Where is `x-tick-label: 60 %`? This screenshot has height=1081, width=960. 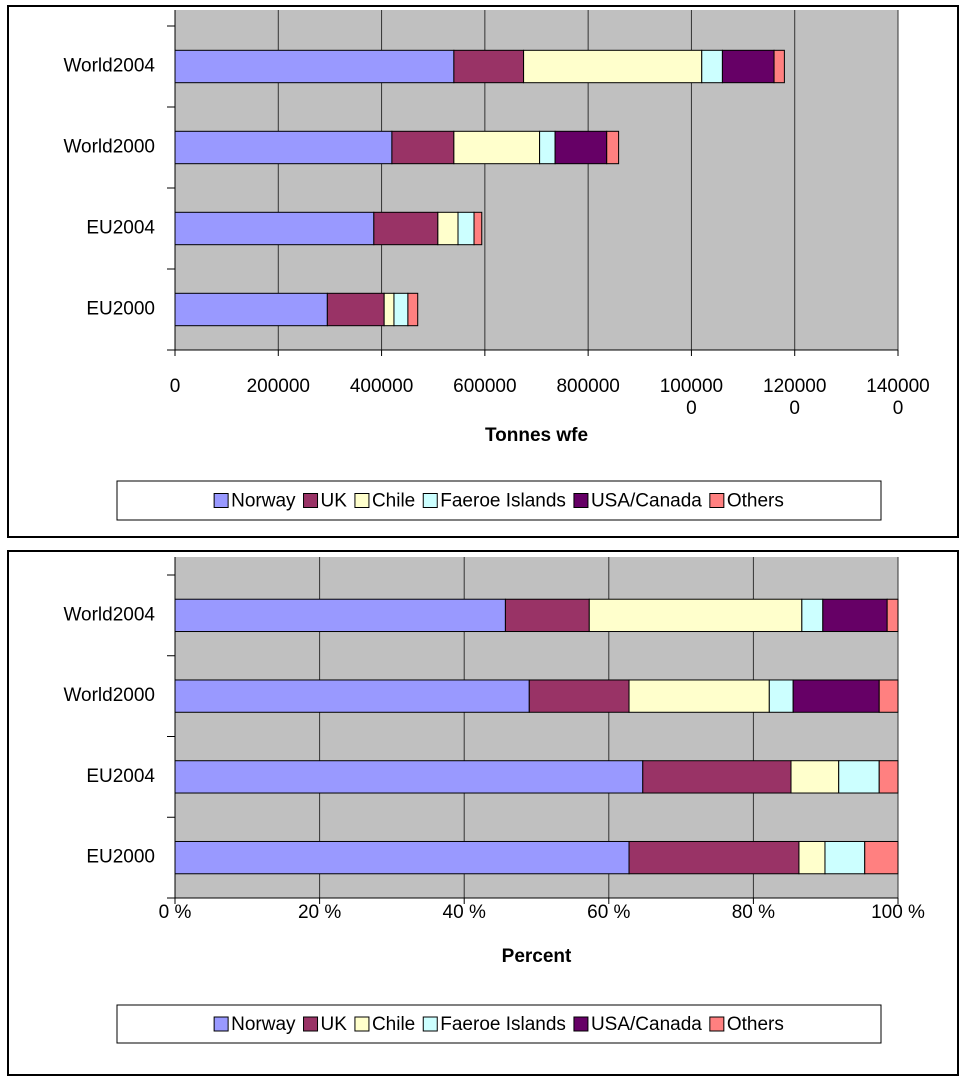
x-tick-label: 60 % is located at coordinates (609, 912).